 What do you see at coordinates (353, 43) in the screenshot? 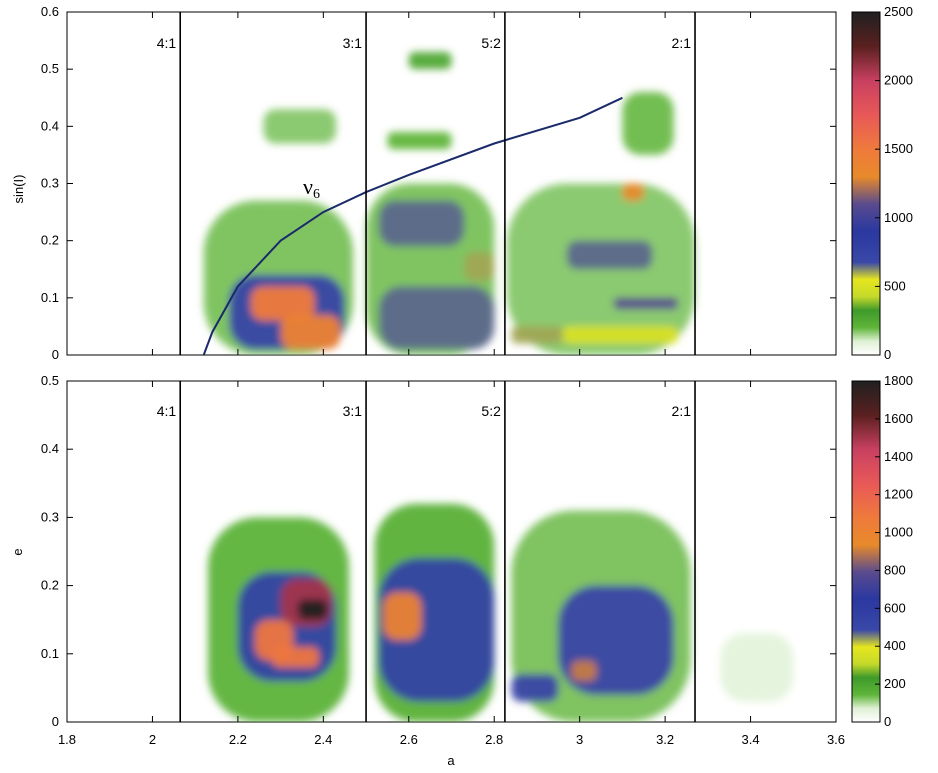
I see `top-resonance-label: 3:1` at bounding box center [353, 43].